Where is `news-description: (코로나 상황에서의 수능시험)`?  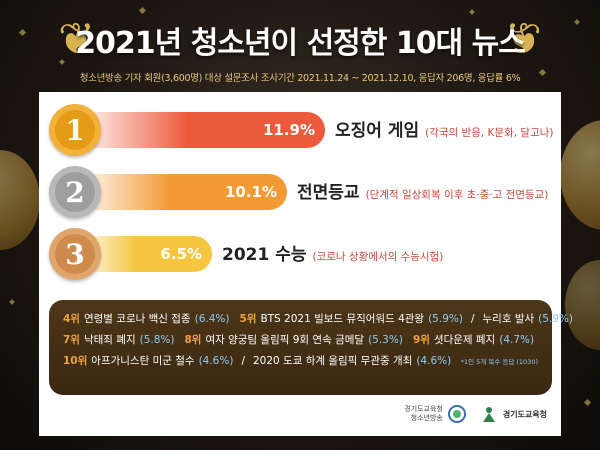
news-description: (코로나 상황에서의 수능시험) is located at coordinates (378, 257).